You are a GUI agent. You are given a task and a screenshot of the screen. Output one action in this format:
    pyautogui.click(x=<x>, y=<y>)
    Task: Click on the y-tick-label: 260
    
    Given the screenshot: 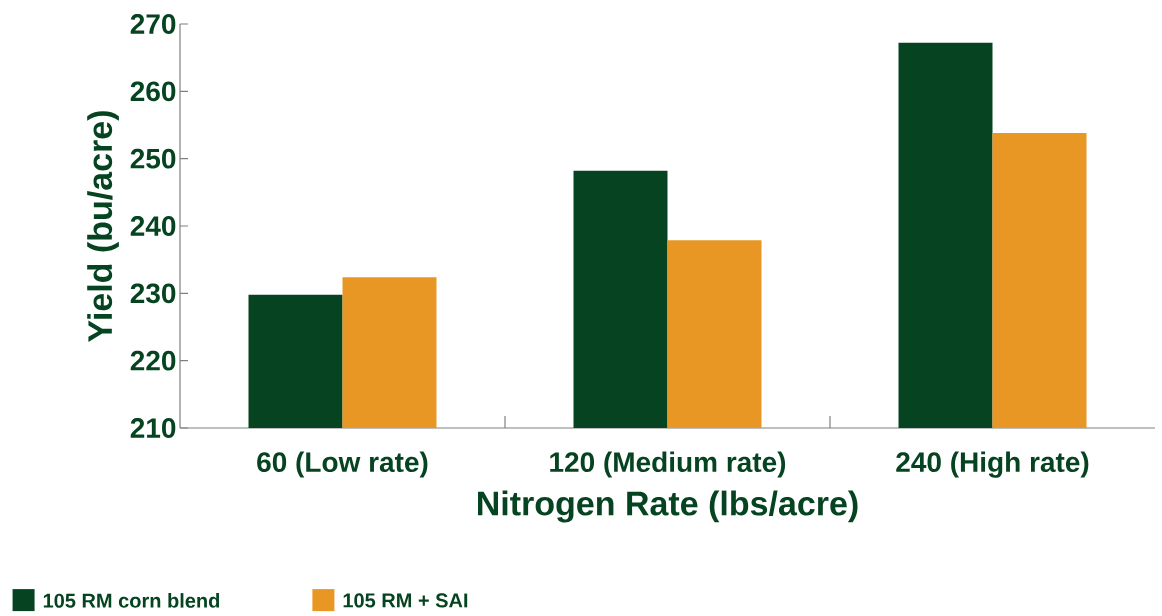 What is the action you would take?
    pyautogui.click(x=153, y=91)
    